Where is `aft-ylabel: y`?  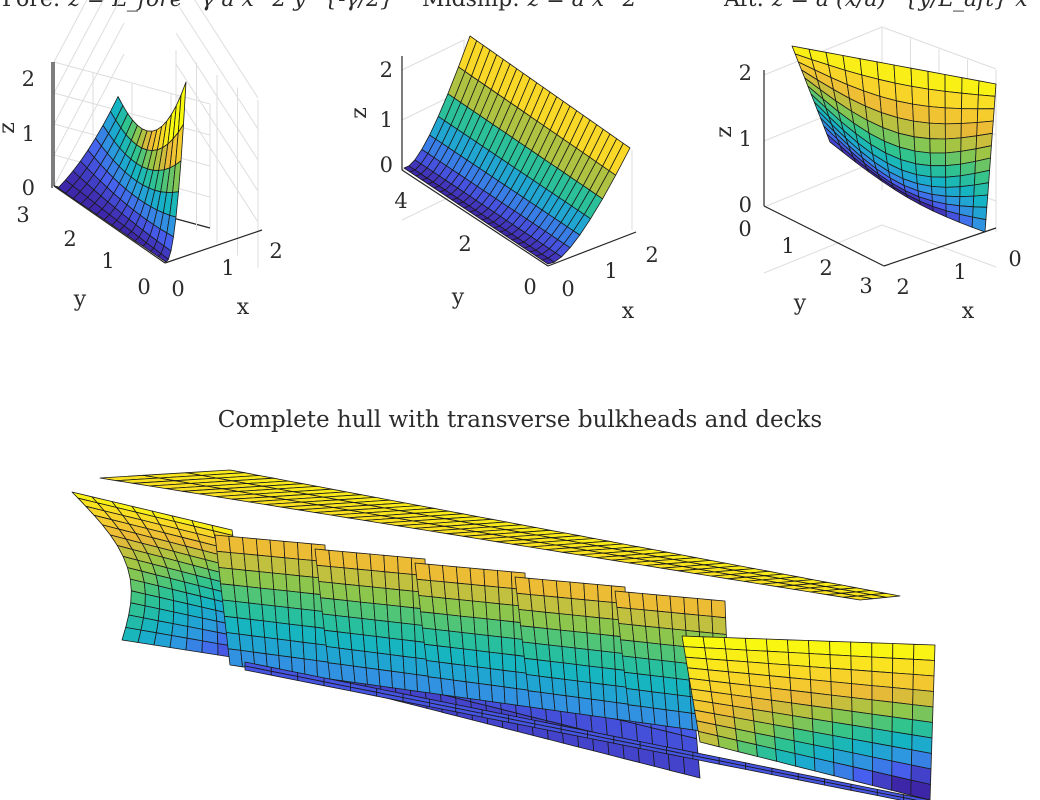 aft-ylabel: y is located at coordinates (800, 303).